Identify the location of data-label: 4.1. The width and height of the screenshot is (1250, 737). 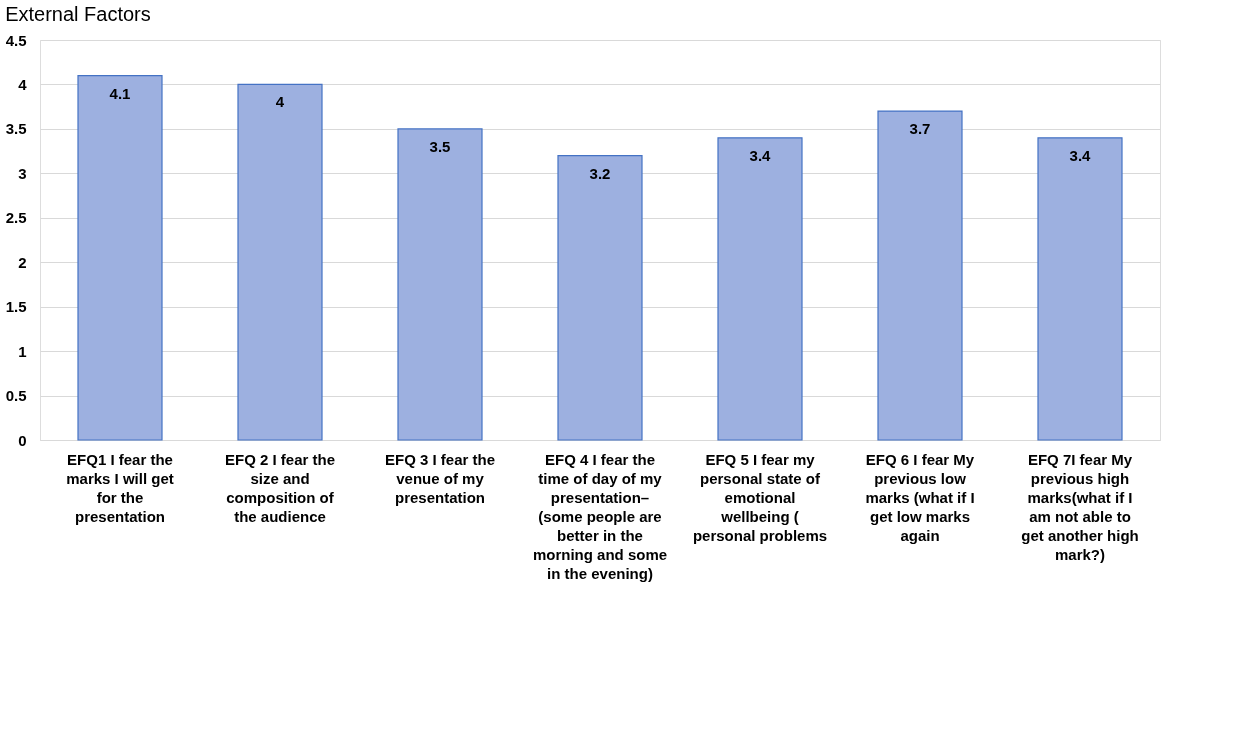
(120, 93).